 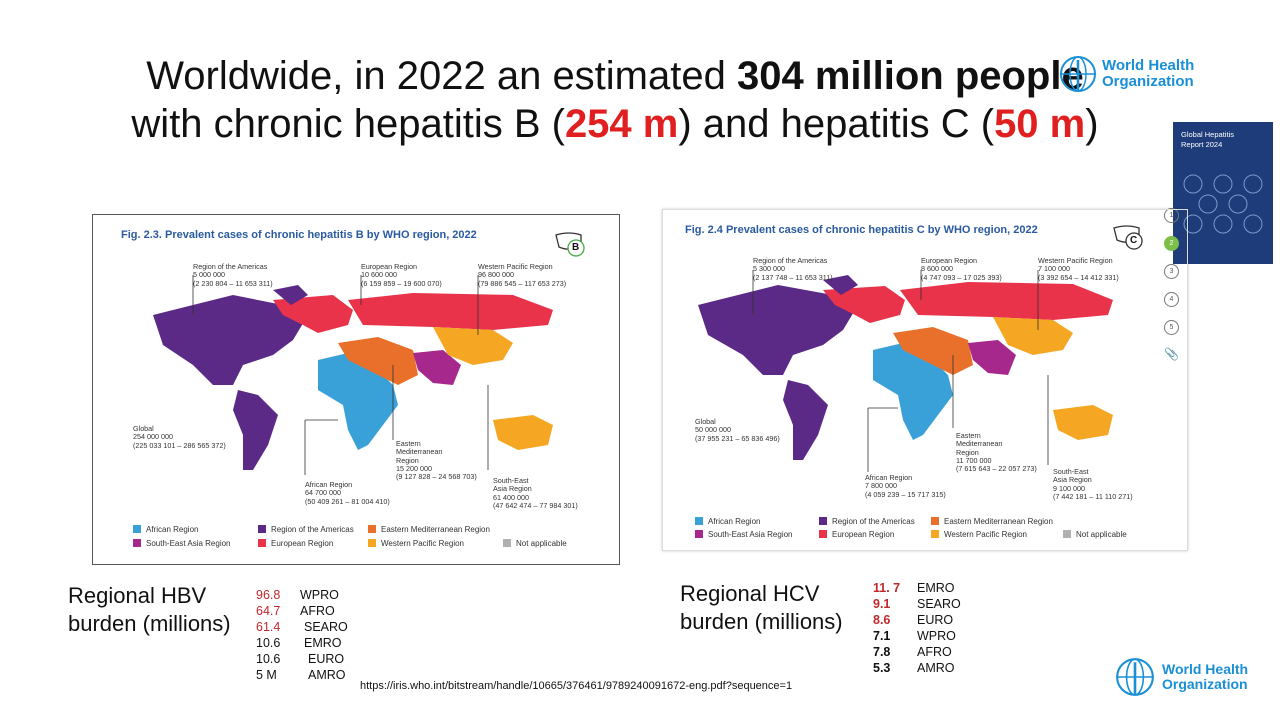 I want to click on title-line2-end: ), so click(x=1092, y=124).